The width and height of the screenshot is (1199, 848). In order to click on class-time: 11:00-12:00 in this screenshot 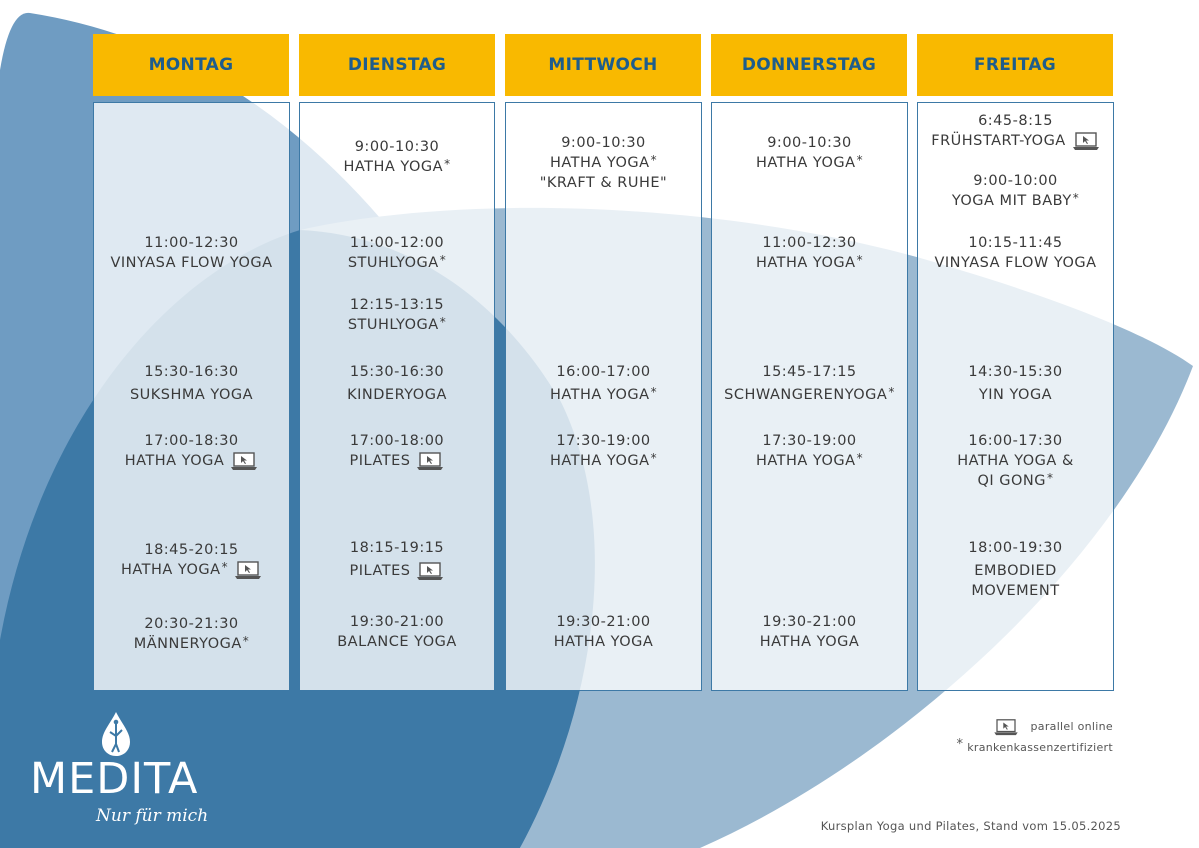, I will do `click(397, 243)`.